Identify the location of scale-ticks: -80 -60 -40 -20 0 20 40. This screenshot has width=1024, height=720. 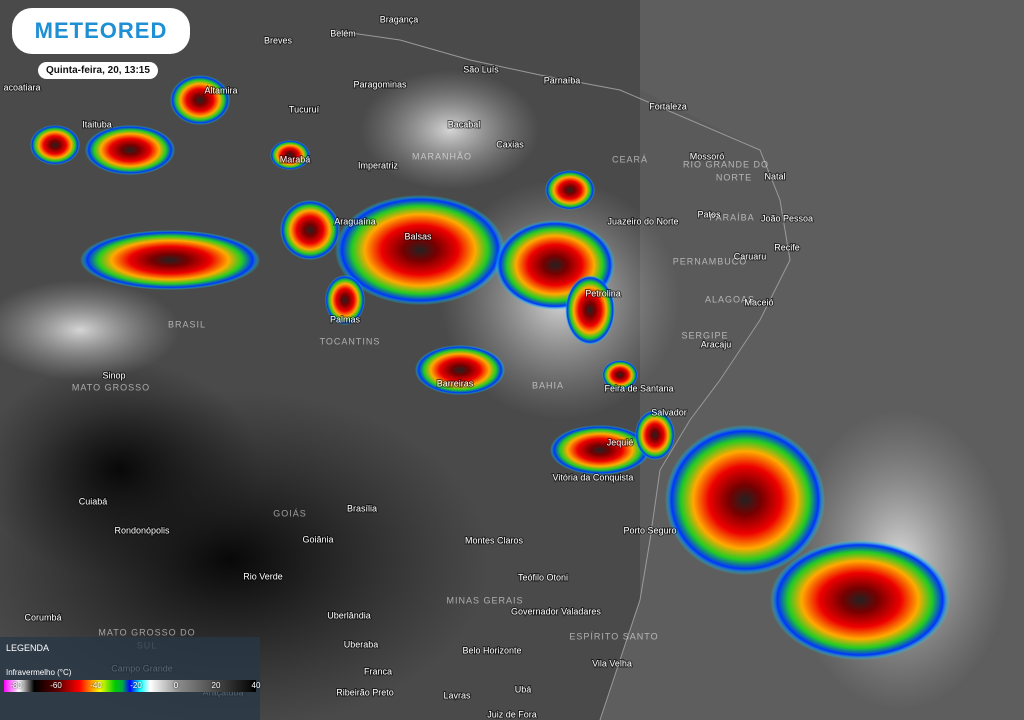
(132, 687).